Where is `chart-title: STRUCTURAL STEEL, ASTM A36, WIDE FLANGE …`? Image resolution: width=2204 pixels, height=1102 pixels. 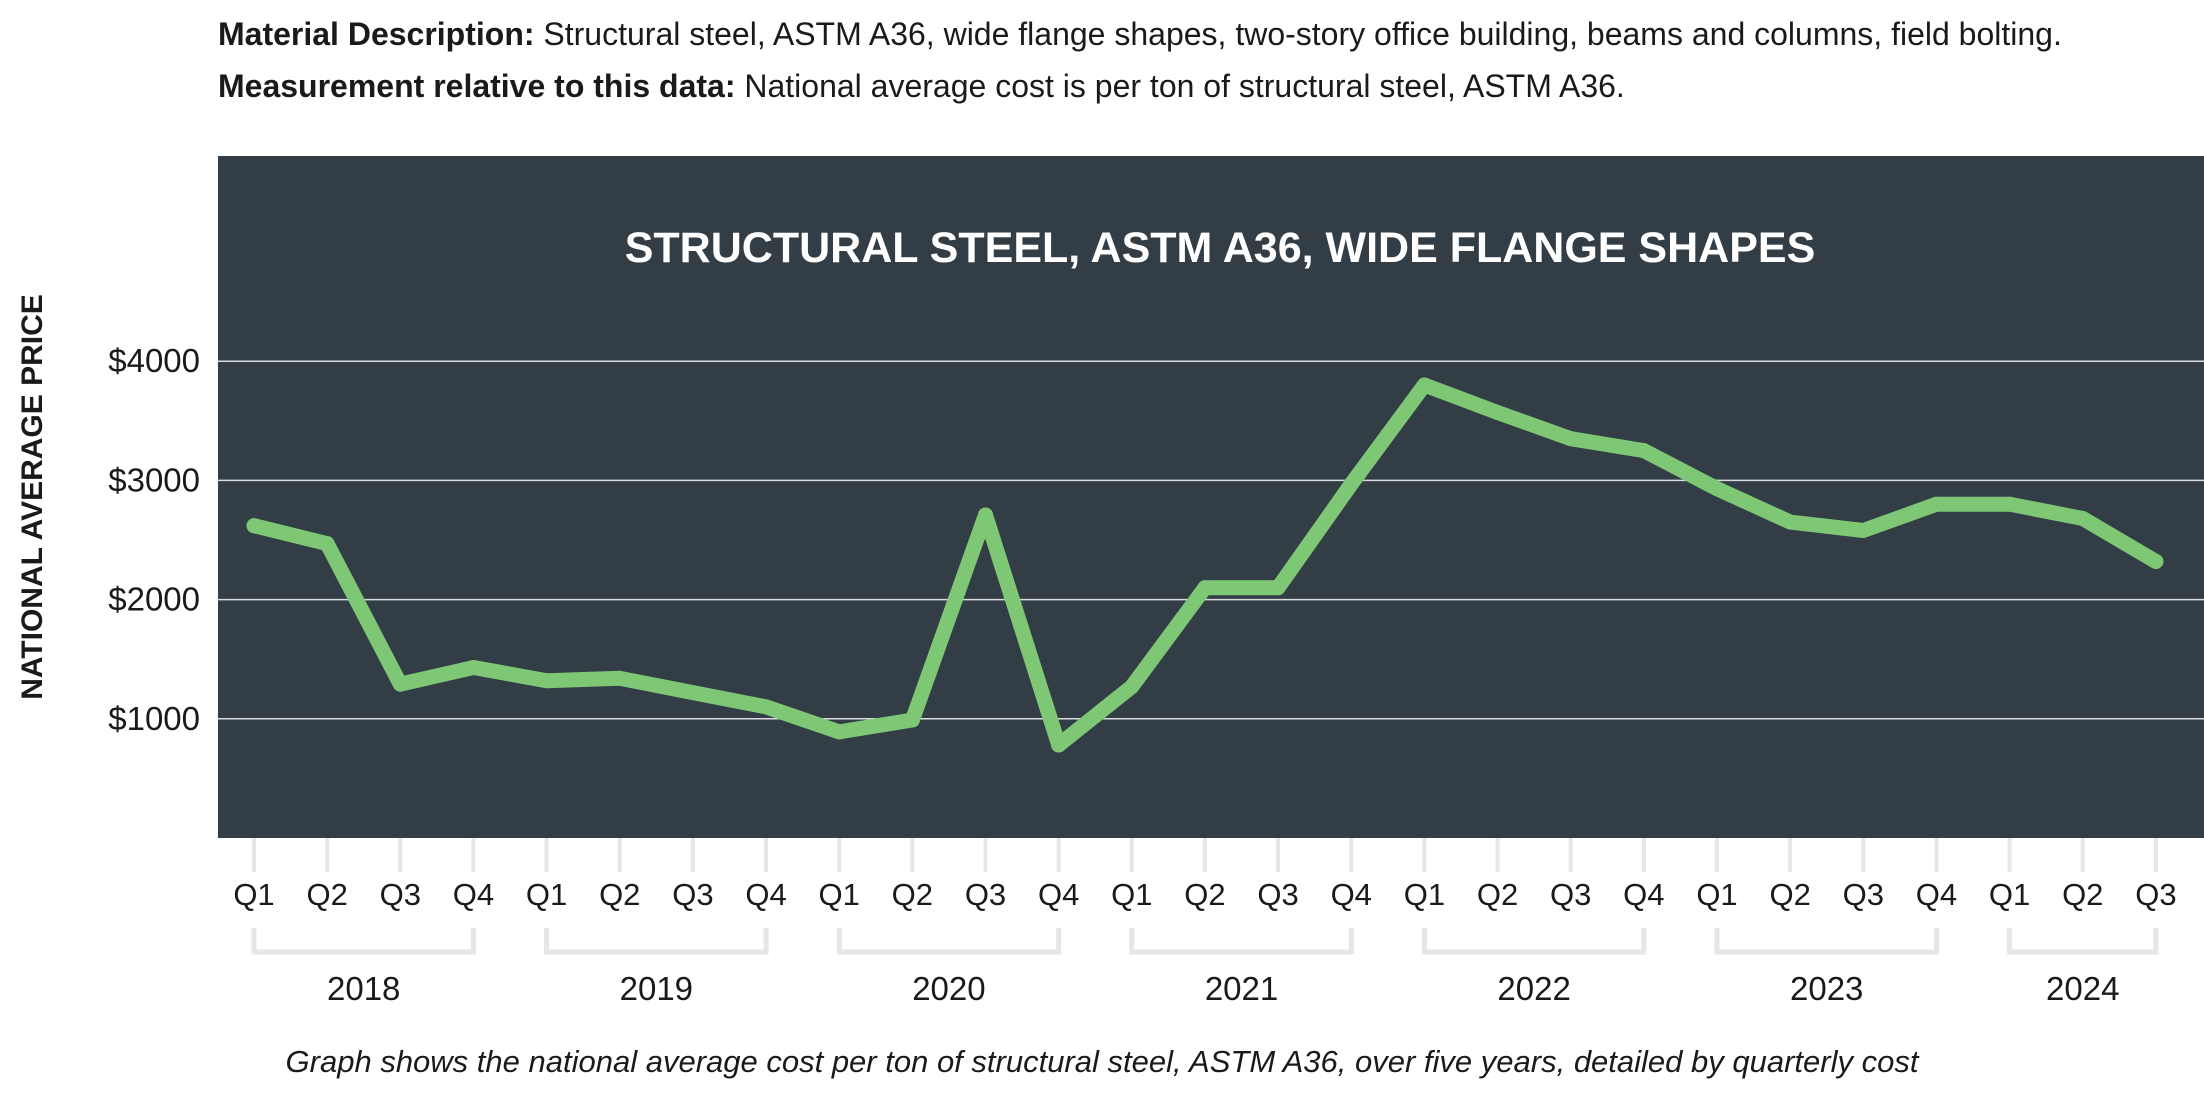
chart-title: STRUCTURAL STEEL, ASTM A36, WIDE FLANGE … is located at coordinates (1220, 248).